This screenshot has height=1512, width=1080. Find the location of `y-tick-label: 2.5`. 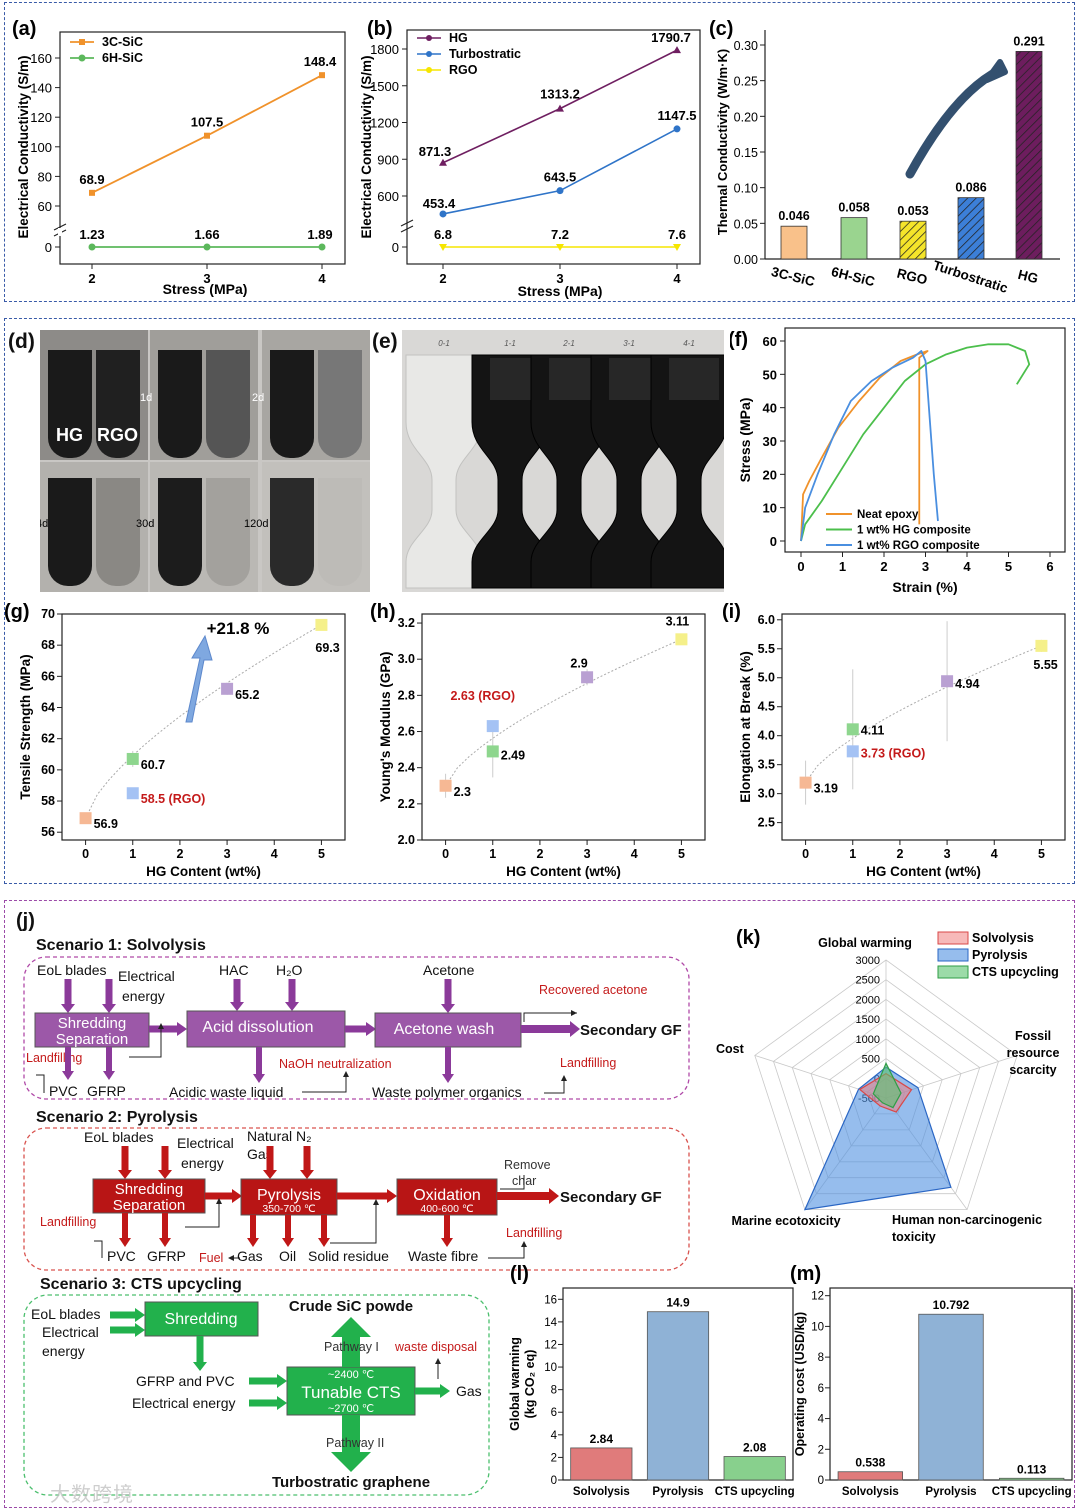

y-tick-label: 2.5 is located at coordinates (766, 823).